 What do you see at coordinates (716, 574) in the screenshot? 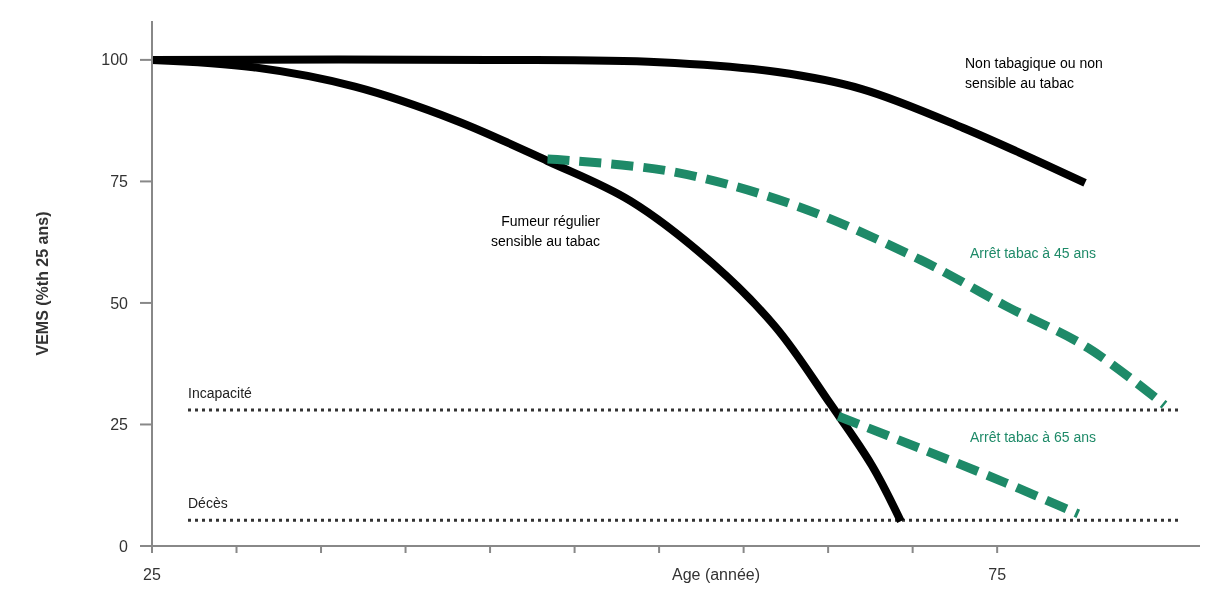
I see `x-axis-title: Age (année)` at bounding box center [716, 574].